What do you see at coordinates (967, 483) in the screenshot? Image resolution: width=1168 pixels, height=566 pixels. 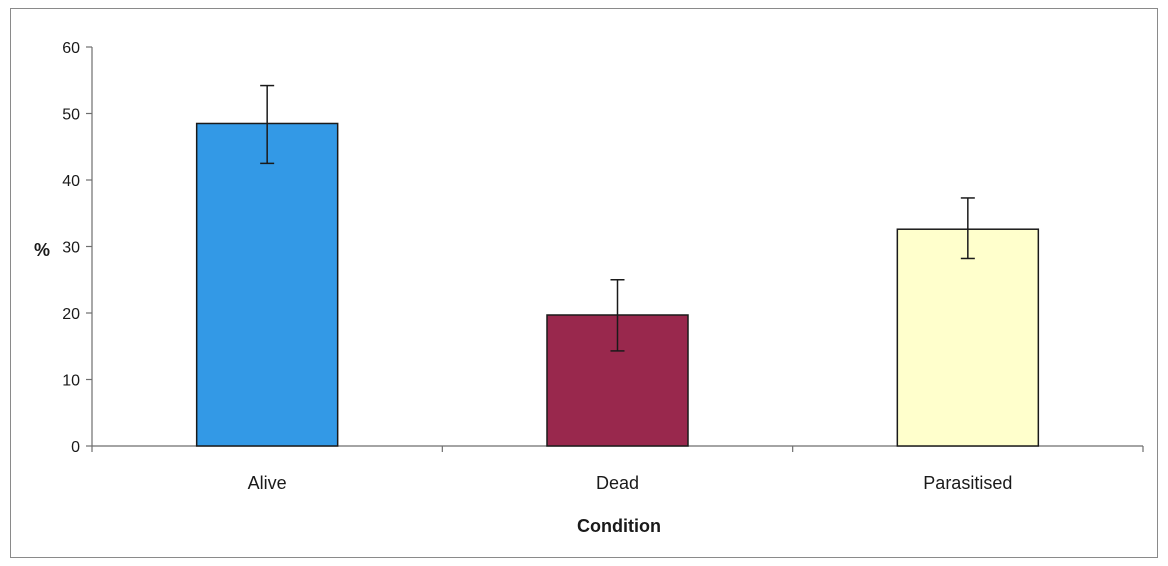 I see `x-tick-label: Parasitised` at bounding box center [967, 483].